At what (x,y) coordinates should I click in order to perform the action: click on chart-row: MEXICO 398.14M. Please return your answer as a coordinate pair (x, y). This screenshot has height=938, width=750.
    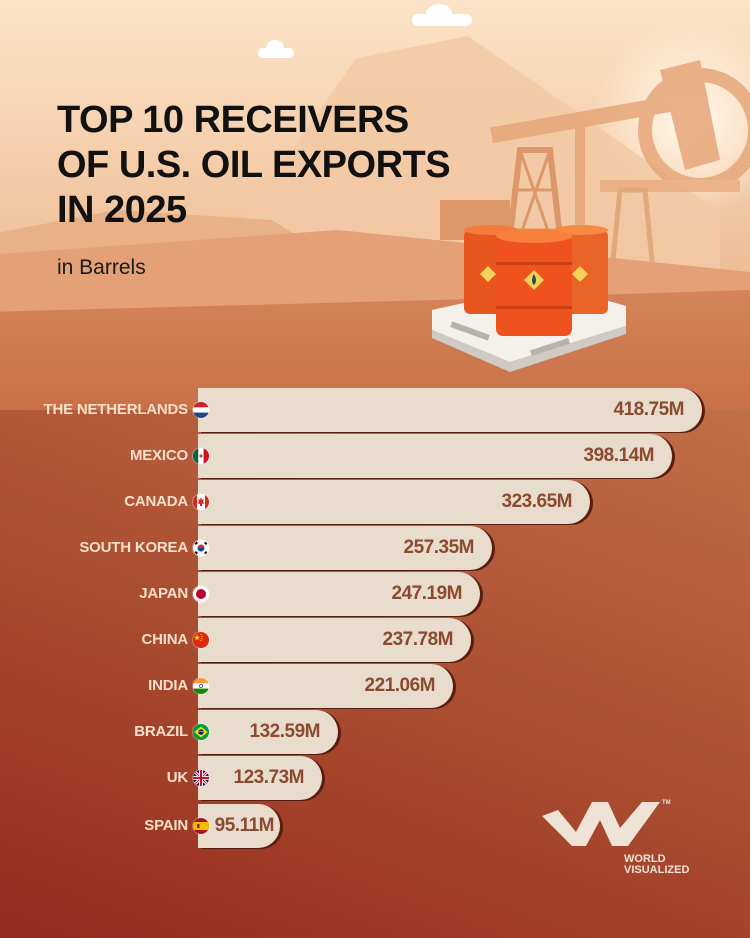
    Looking at the image, I should click on (375, 456).